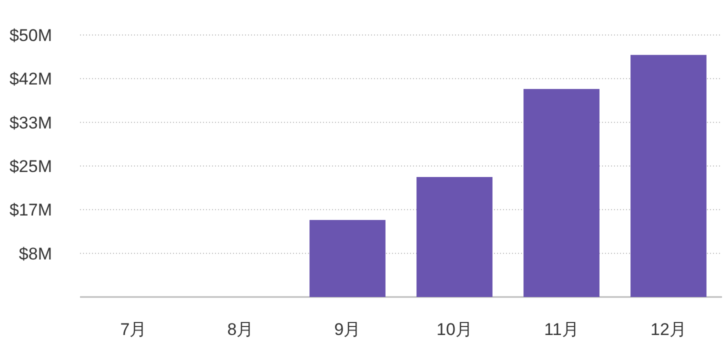  I want to click on y-tick-label: $17M, so click(30, 210).